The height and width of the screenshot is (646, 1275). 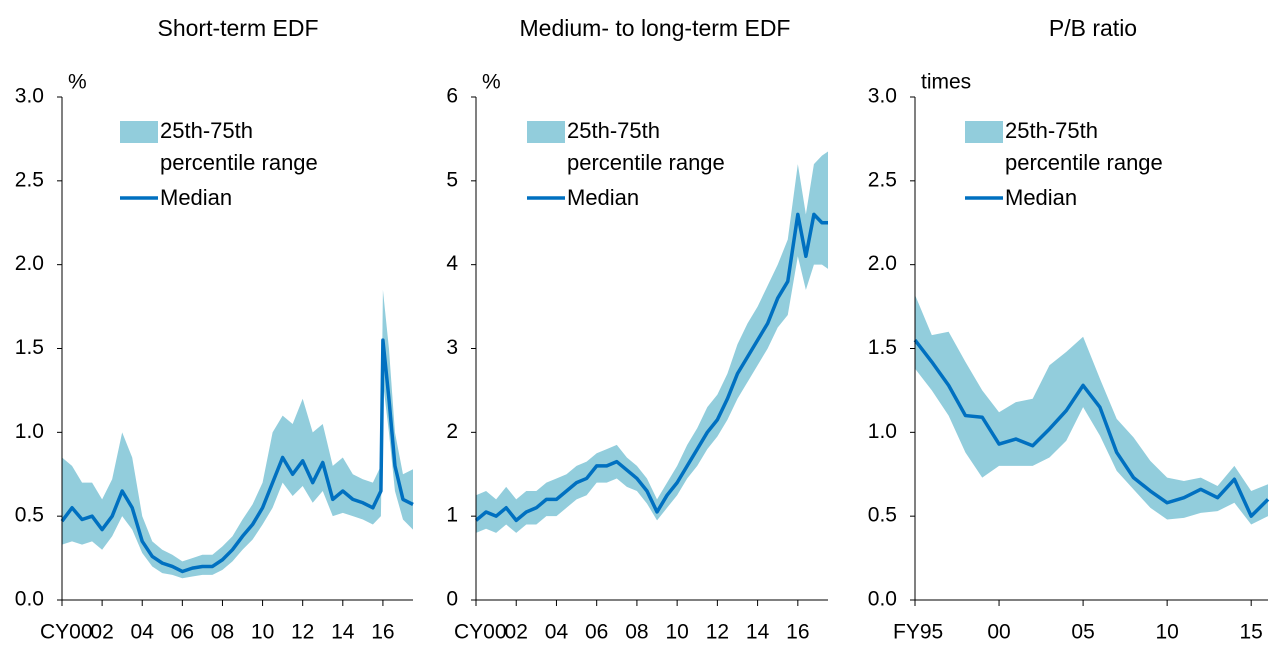 I want to click on x-tick-label: 15, so click(x=1251, y=632).